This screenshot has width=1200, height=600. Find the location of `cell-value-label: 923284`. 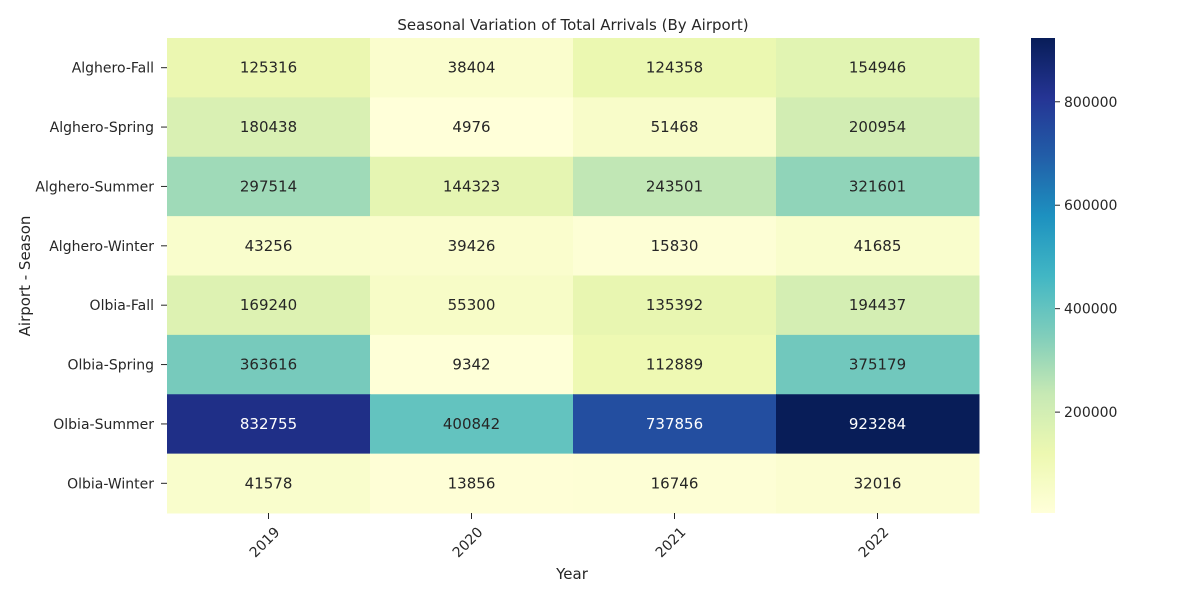

cell-value-label: 923284 is located at coordinates (877, 424).